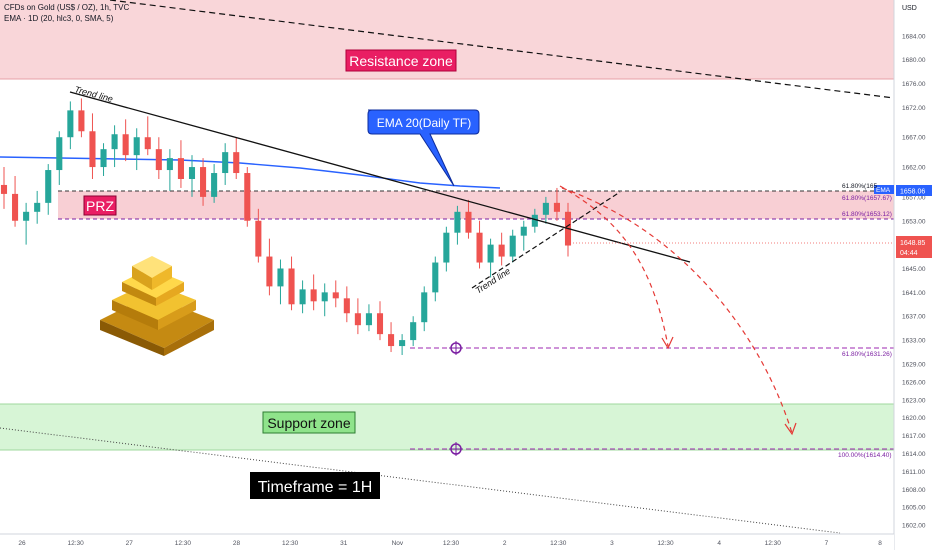 The height and width of the screenshot is (550, 932). Describe the element at coordinates (914, 341) in the screenshot. I see `y-tick-label: 1633.00` at that location.